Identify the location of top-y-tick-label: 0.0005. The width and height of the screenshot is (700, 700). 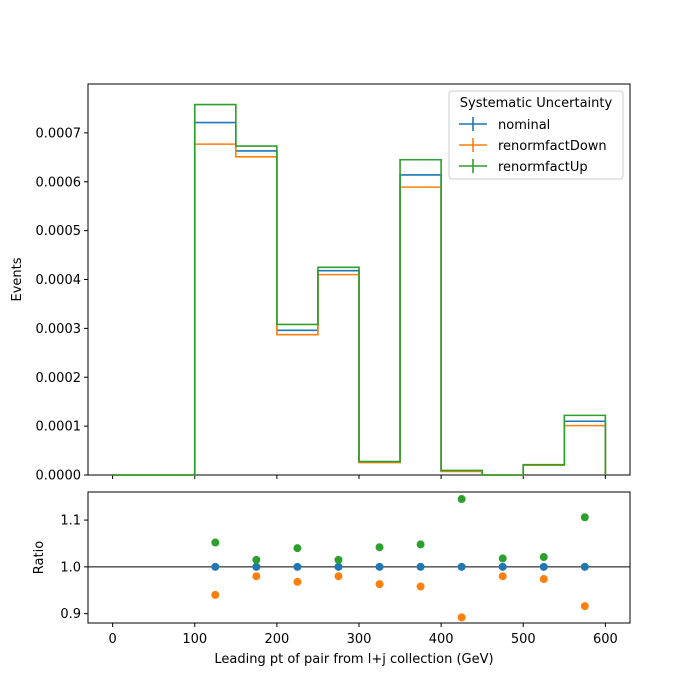
(59, 231).